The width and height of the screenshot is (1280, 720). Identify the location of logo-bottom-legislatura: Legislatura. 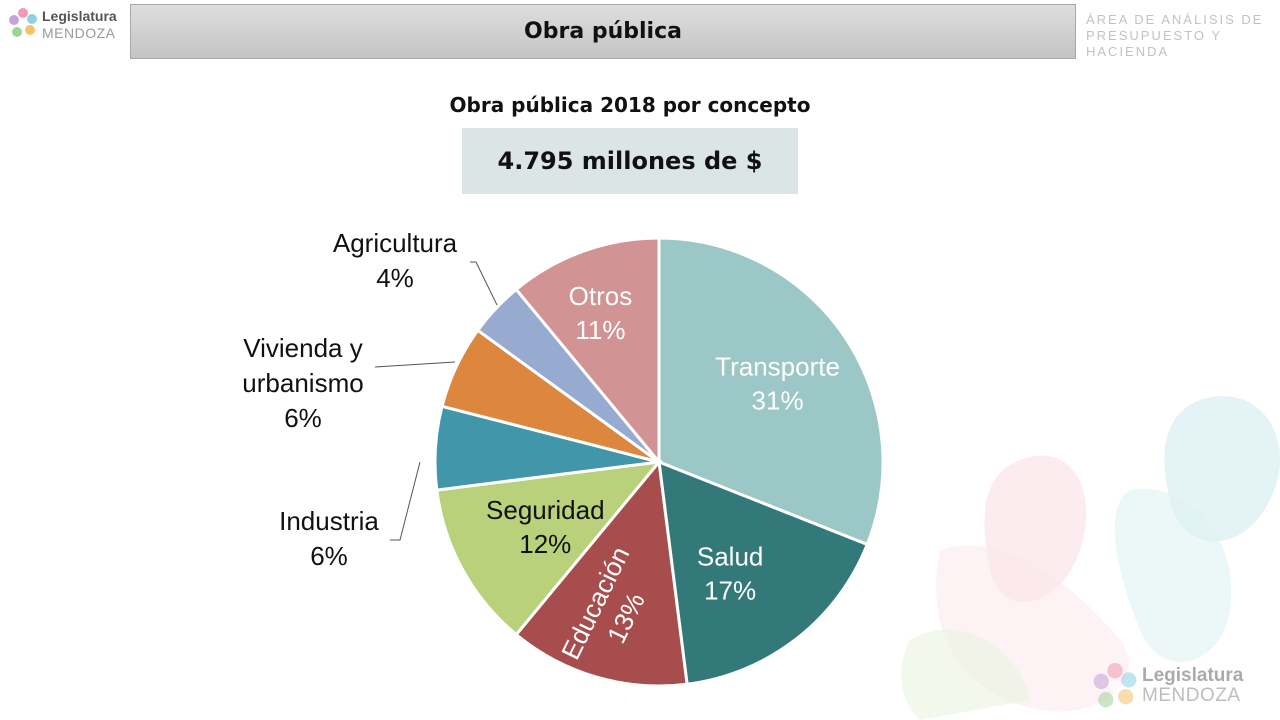
(1193, 675).